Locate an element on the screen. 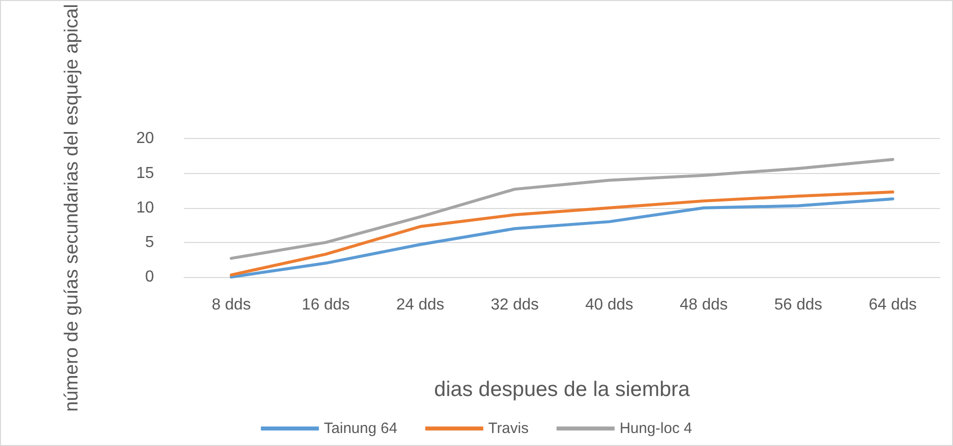 The width and height of the screenshot is (953, 446). x-tick-label: 56 dds is located at coordinates (798, 305).